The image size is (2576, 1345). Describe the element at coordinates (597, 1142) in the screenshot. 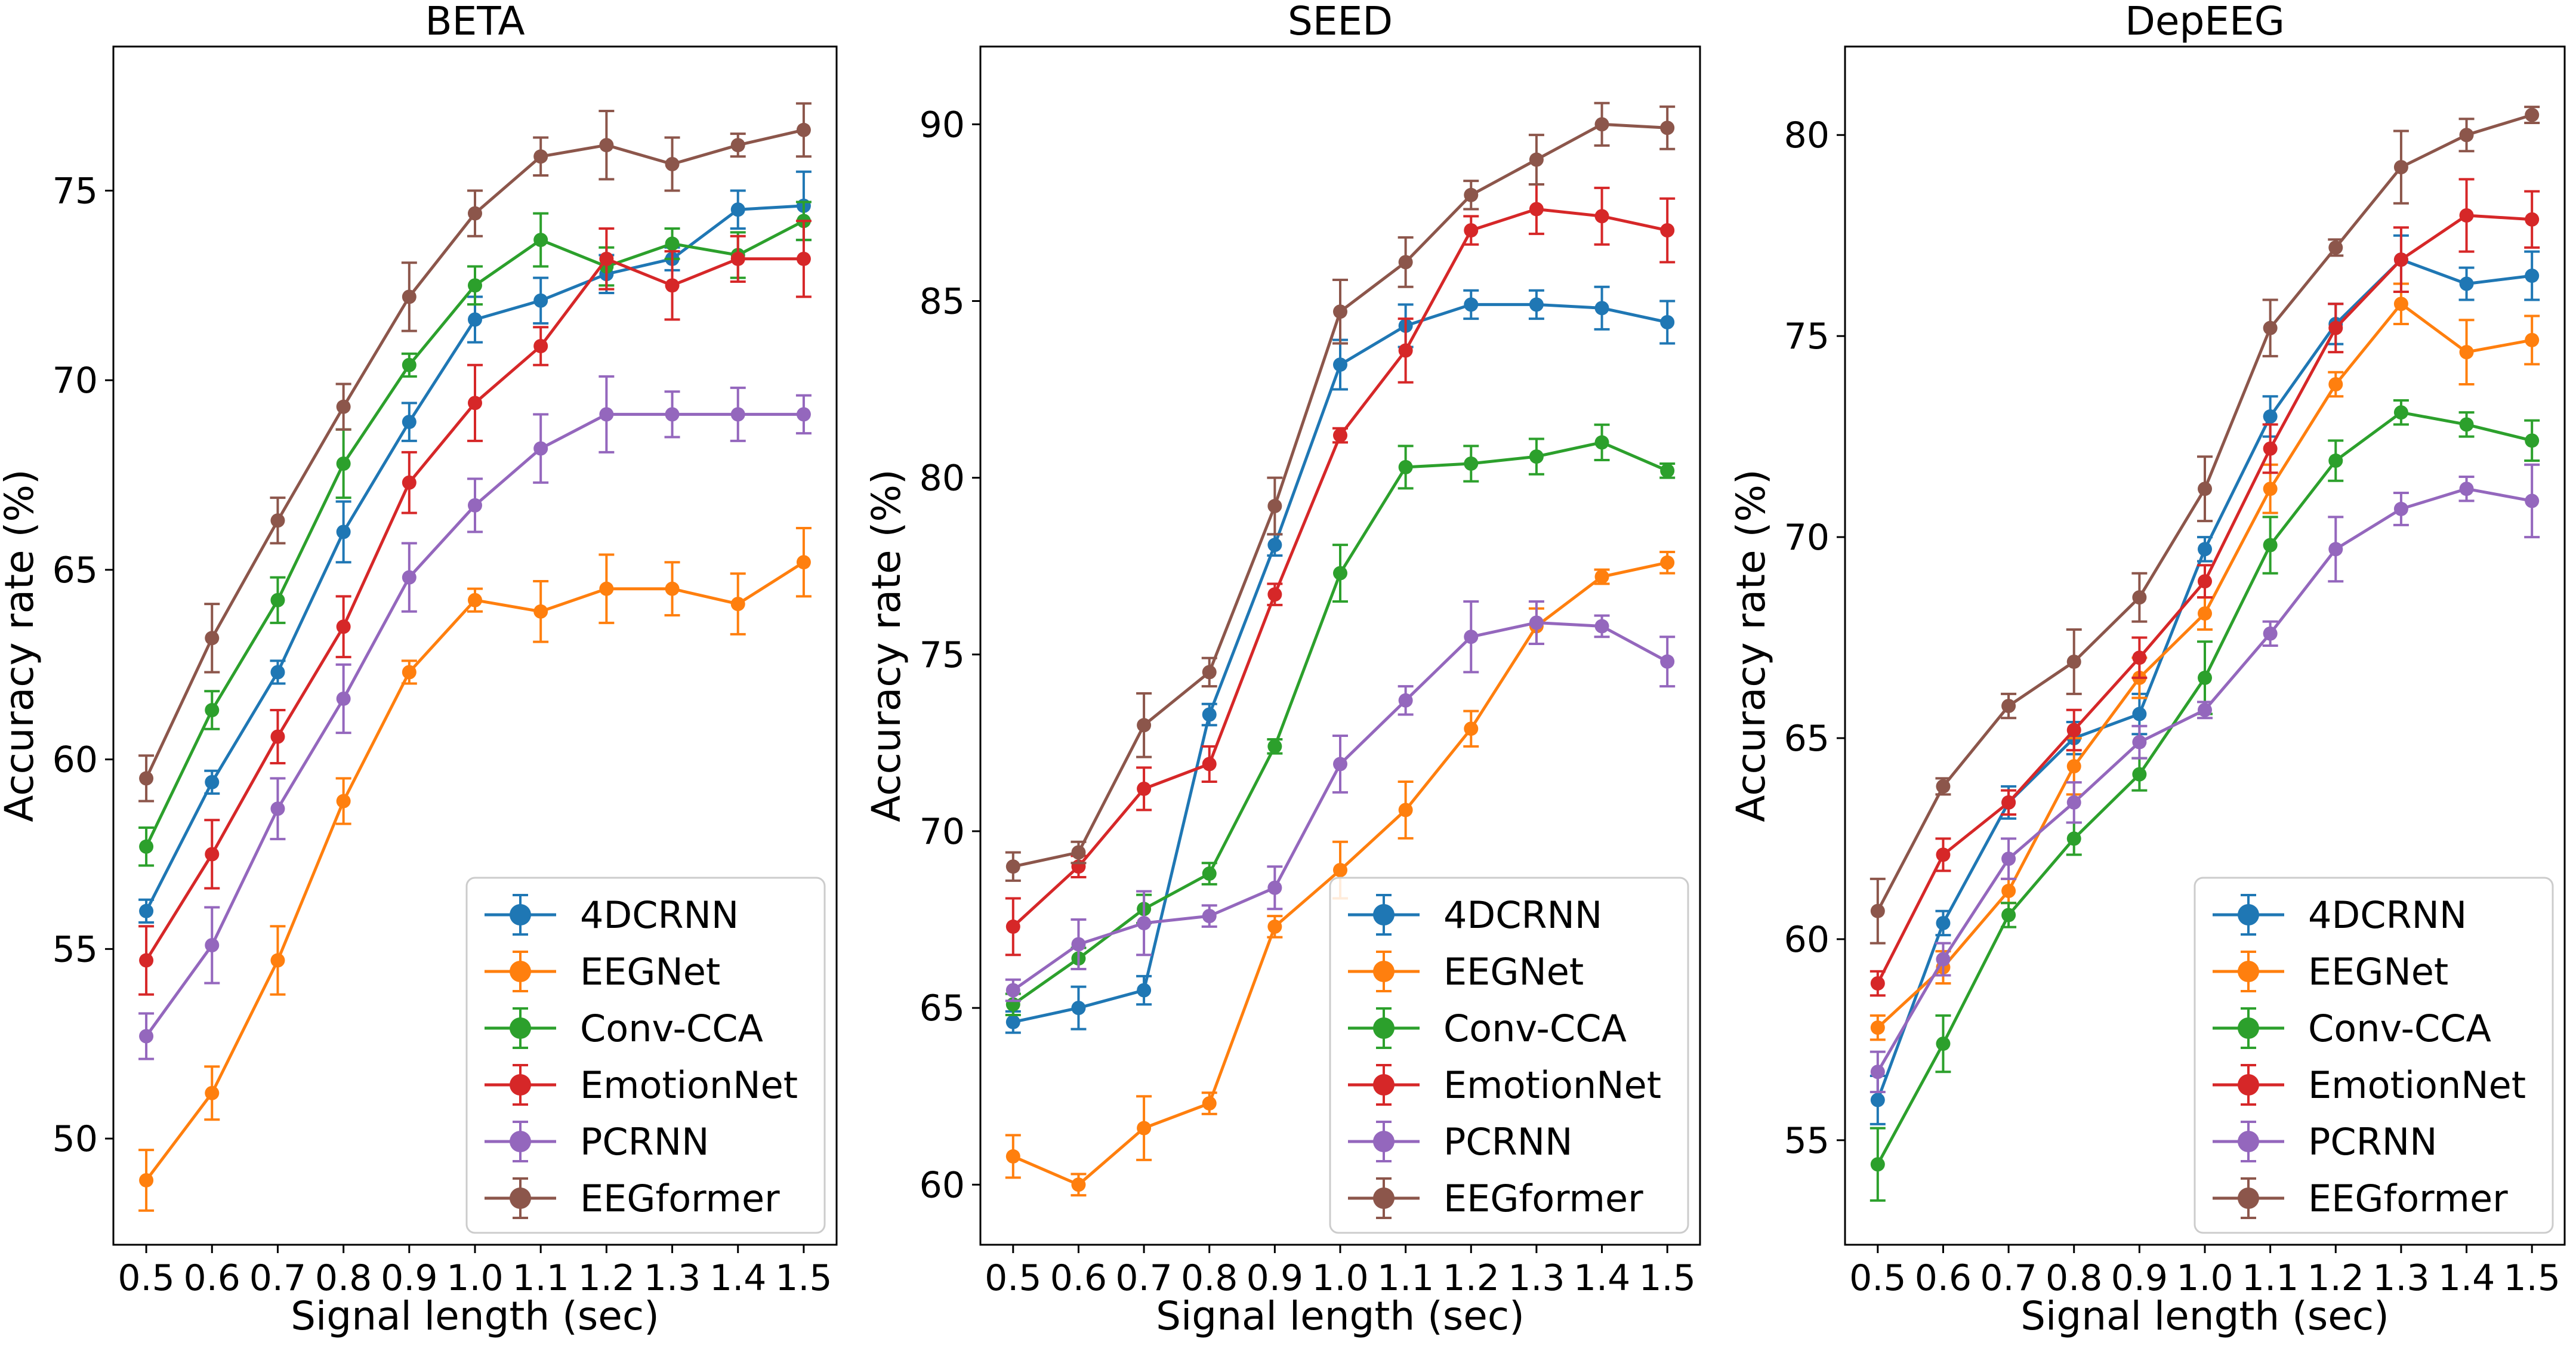

I see `legend-item-pcrnn: PCRNN` at that location.